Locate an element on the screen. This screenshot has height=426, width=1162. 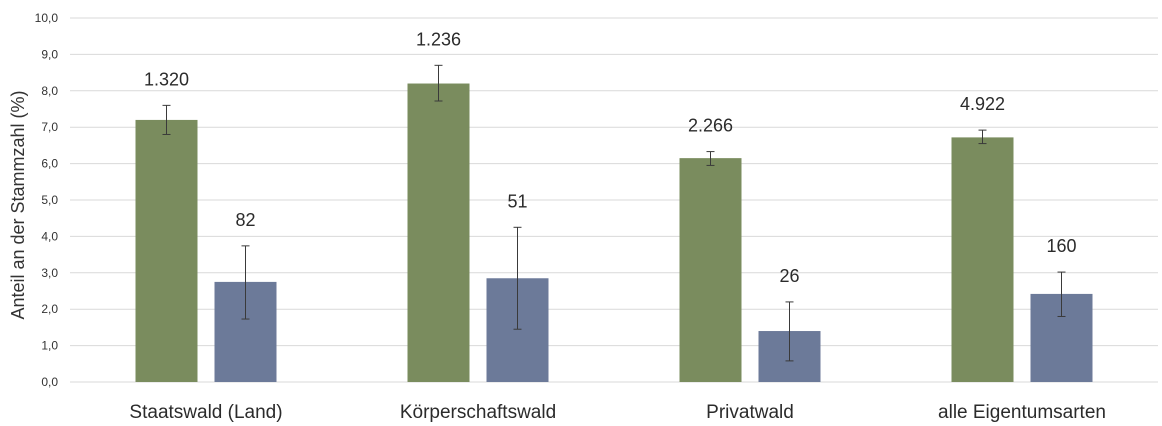
y-tick-label: 10,0 is located at coordinates (47, 18).